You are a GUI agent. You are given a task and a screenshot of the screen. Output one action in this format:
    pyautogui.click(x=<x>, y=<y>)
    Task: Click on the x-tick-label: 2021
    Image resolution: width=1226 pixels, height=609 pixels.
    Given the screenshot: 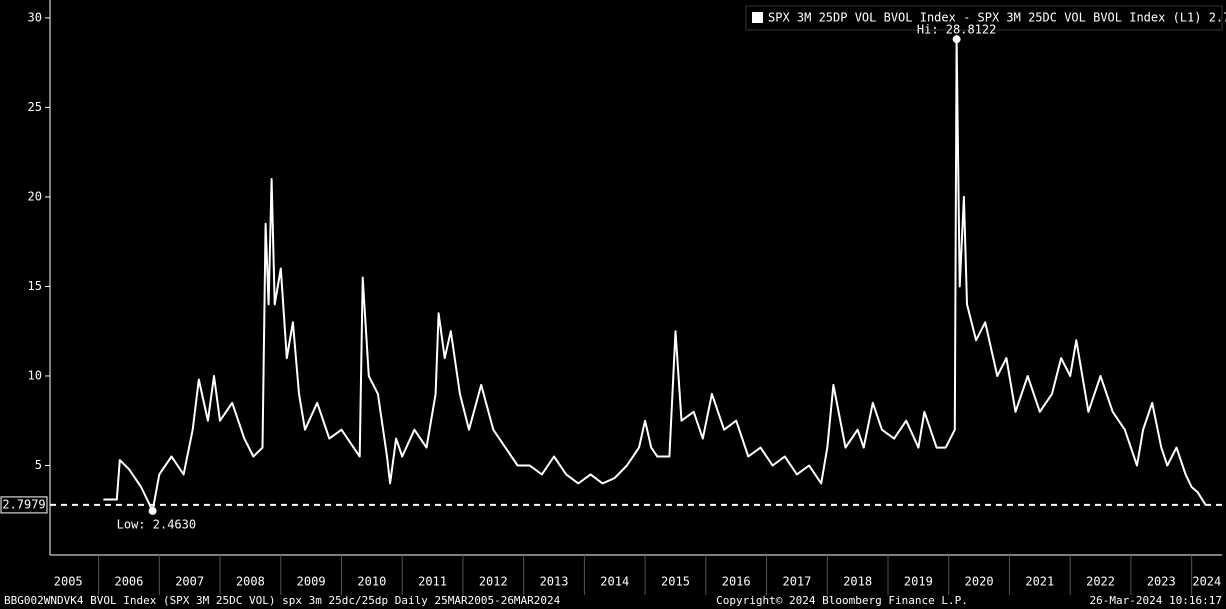 What is the action you would take?
    pyautogui.click(x=1039, y=582)
    